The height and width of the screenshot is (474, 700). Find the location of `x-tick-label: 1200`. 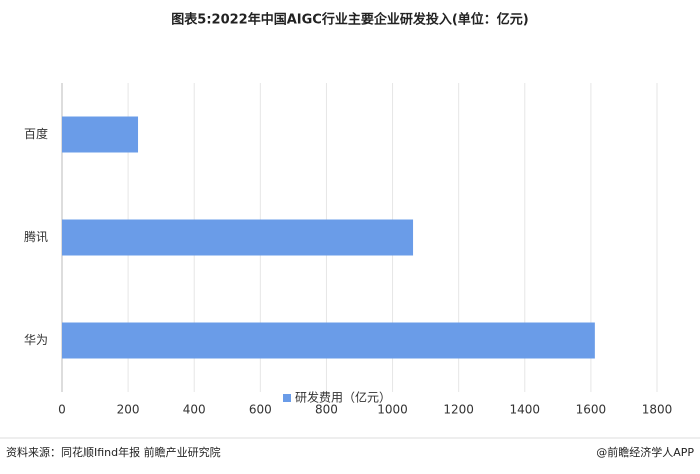

x-tick-label: 1200 is located at coordinates (458, 410).